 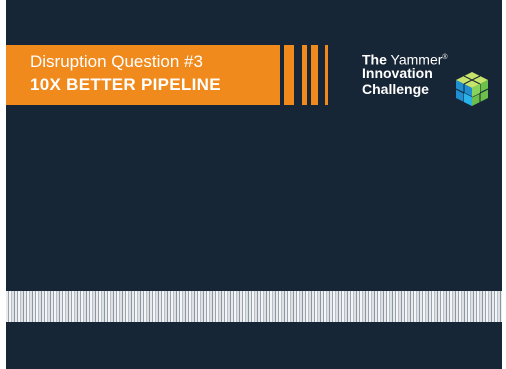 I want to click on brand-challenge: Challenge, so click(x=395, y=89).